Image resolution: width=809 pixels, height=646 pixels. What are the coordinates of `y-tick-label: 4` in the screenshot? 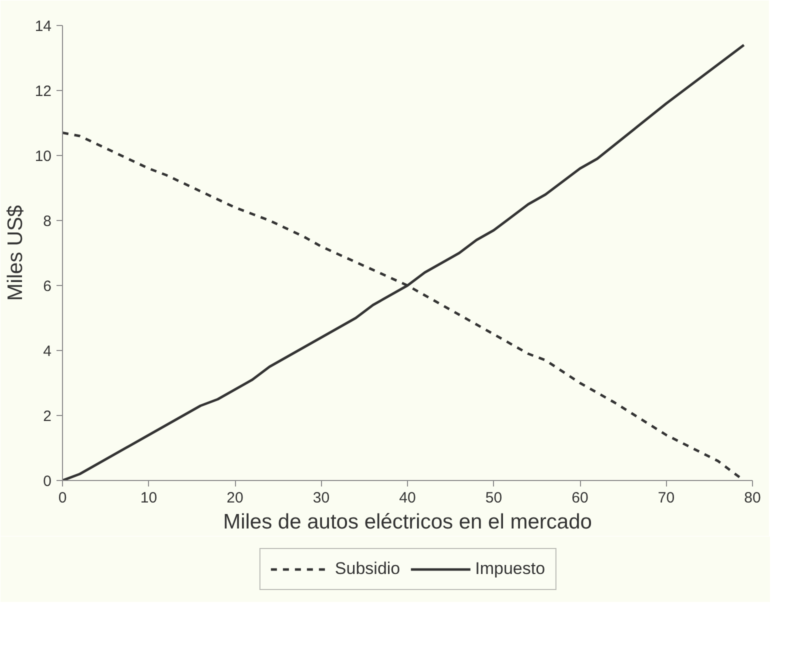 It's located at (47, 351).